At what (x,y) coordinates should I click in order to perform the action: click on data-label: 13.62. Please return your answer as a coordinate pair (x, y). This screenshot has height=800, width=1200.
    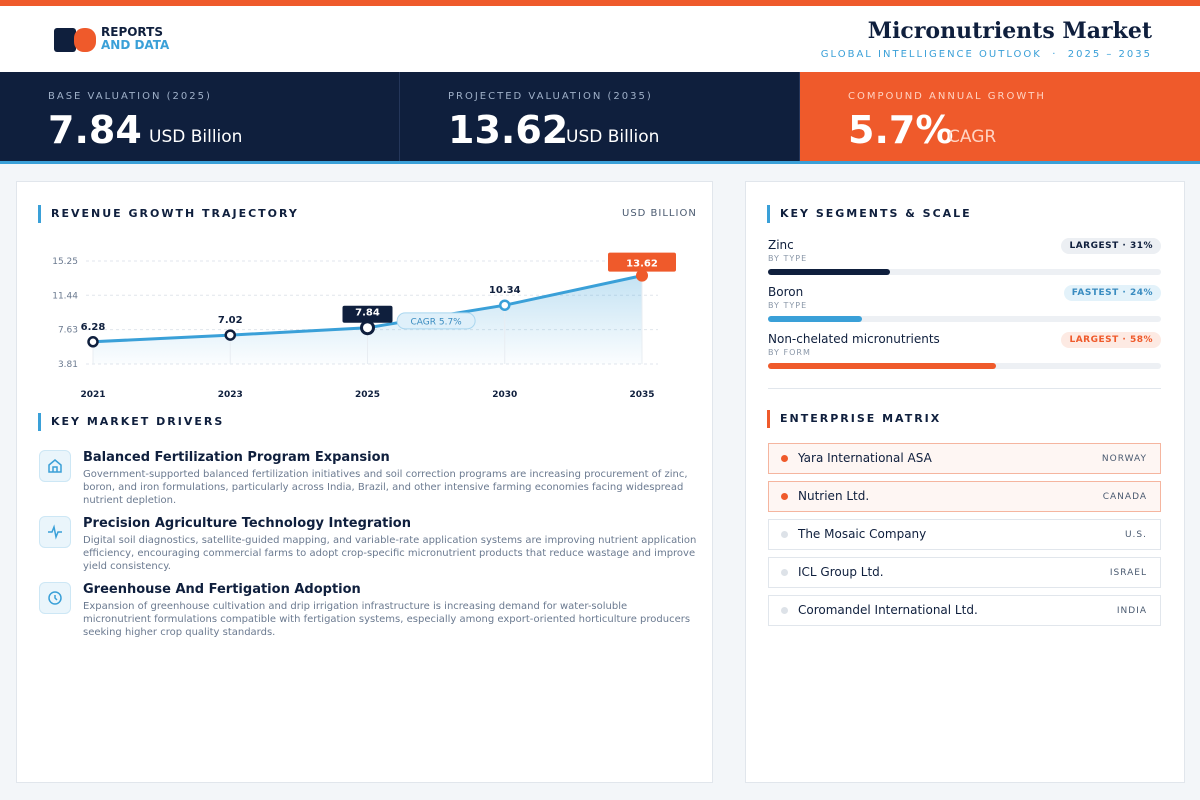
    Looking at the image, I should click on (642, 264).